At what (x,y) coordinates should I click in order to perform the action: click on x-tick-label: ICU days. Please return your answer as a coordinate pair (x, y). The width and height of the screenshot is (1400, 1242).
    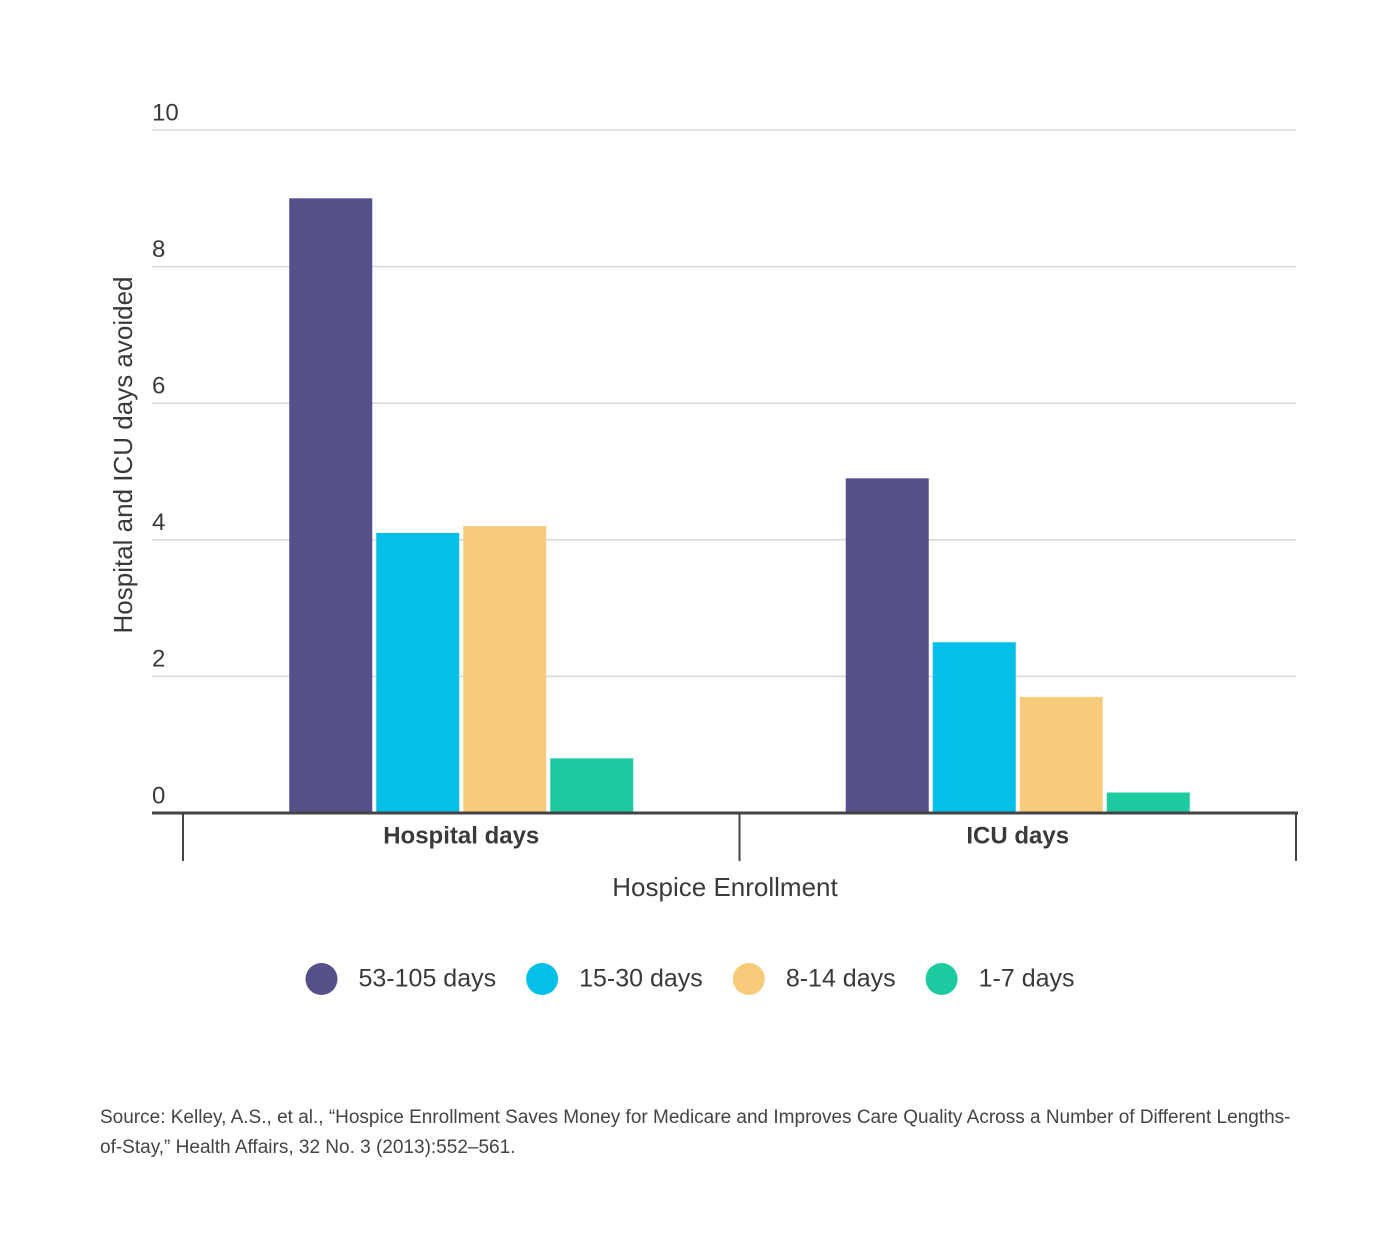
    Looking at the image, I should click on (1017, 835).